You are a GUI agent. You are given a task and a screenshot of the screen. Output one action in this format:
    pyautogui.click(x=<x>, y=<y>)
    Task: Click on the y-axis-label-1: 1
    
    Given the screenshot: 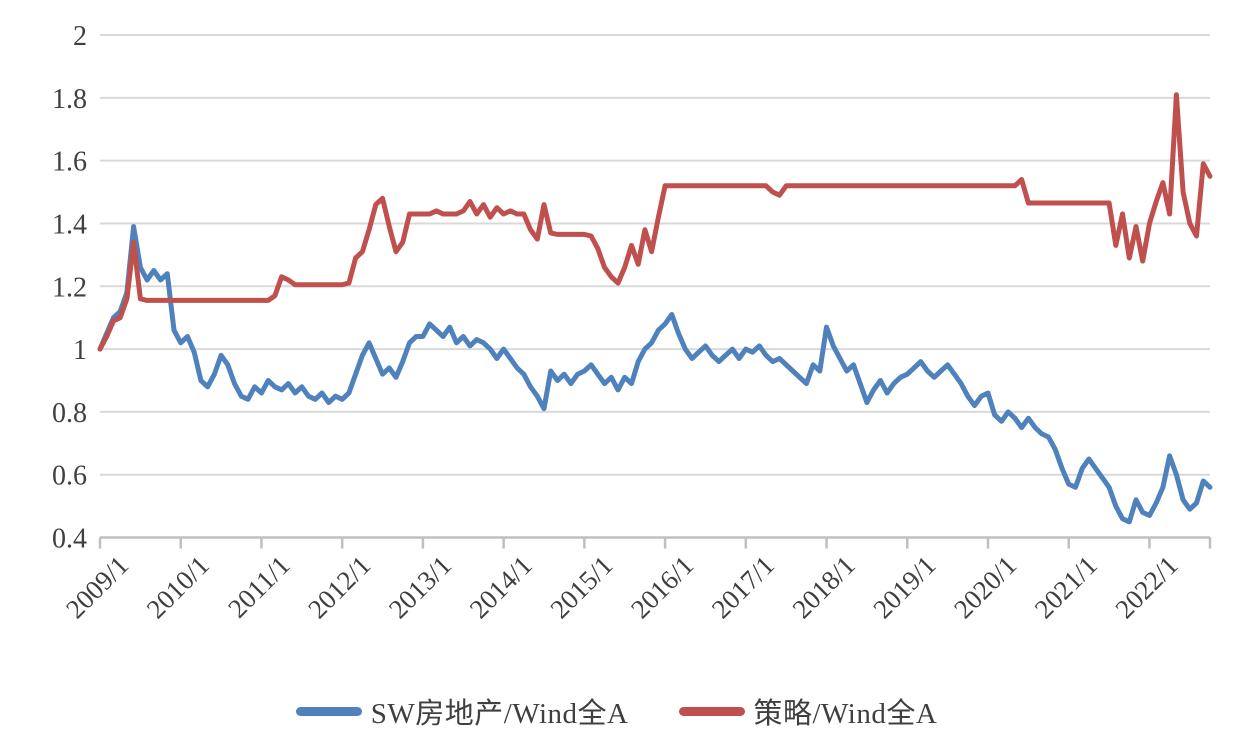 What is the action you would take?
    pyautogui.click(x=80, y=350)
    